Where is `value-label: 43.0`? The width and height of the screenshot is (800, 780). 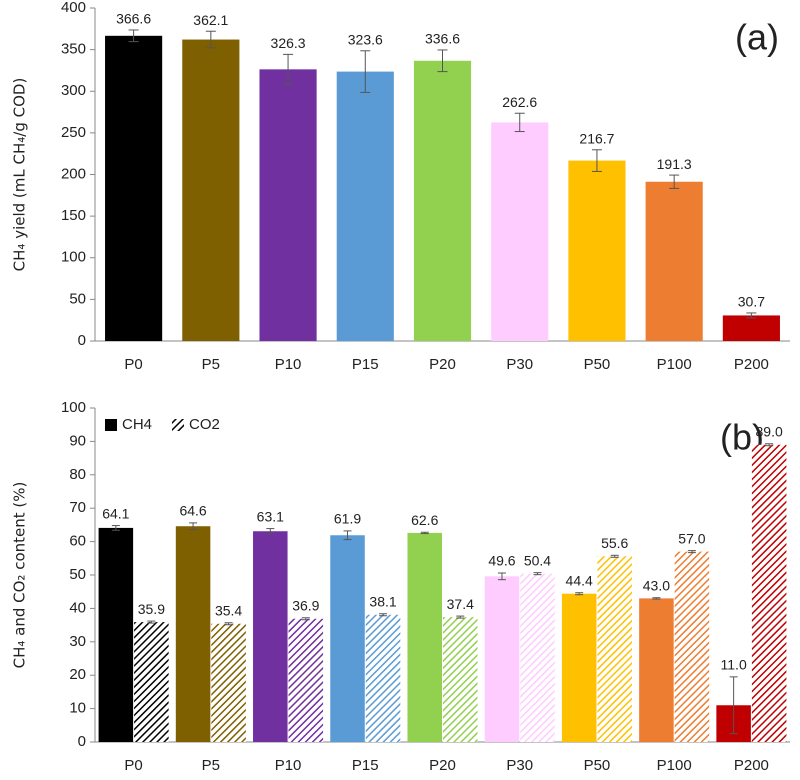
value-label: 43.0 is located at coordinates (656, 585).